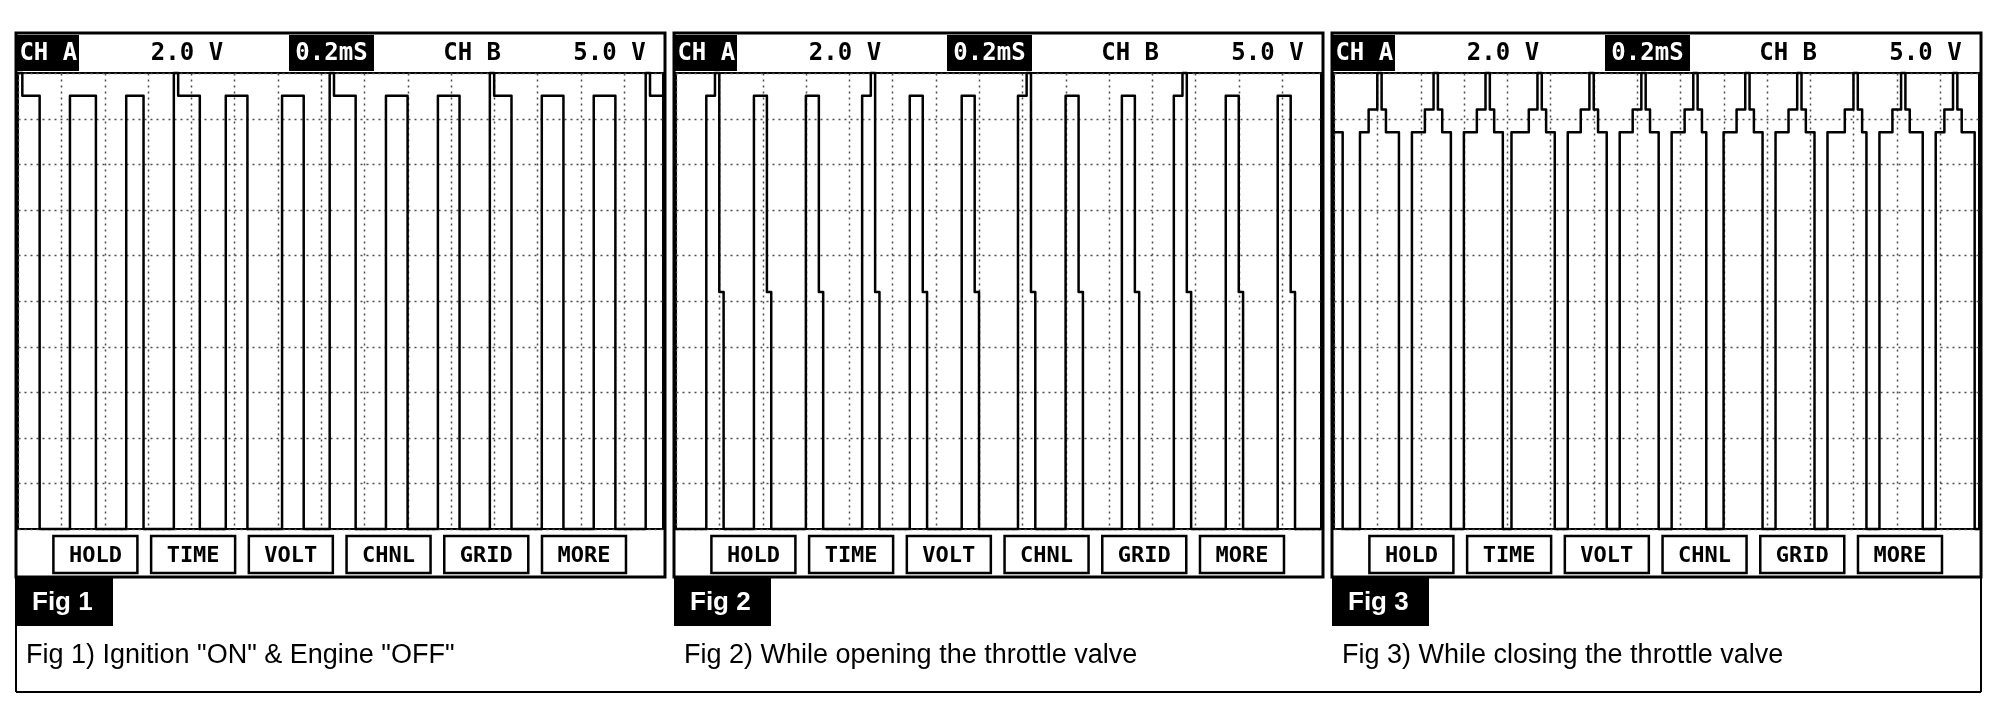 The width and height of the screenshot is (2000, 704). Describe the element at coordinates (911, 654) in the screenshot. I see `text: Fig 2) While opening the throttle valve` at that location.